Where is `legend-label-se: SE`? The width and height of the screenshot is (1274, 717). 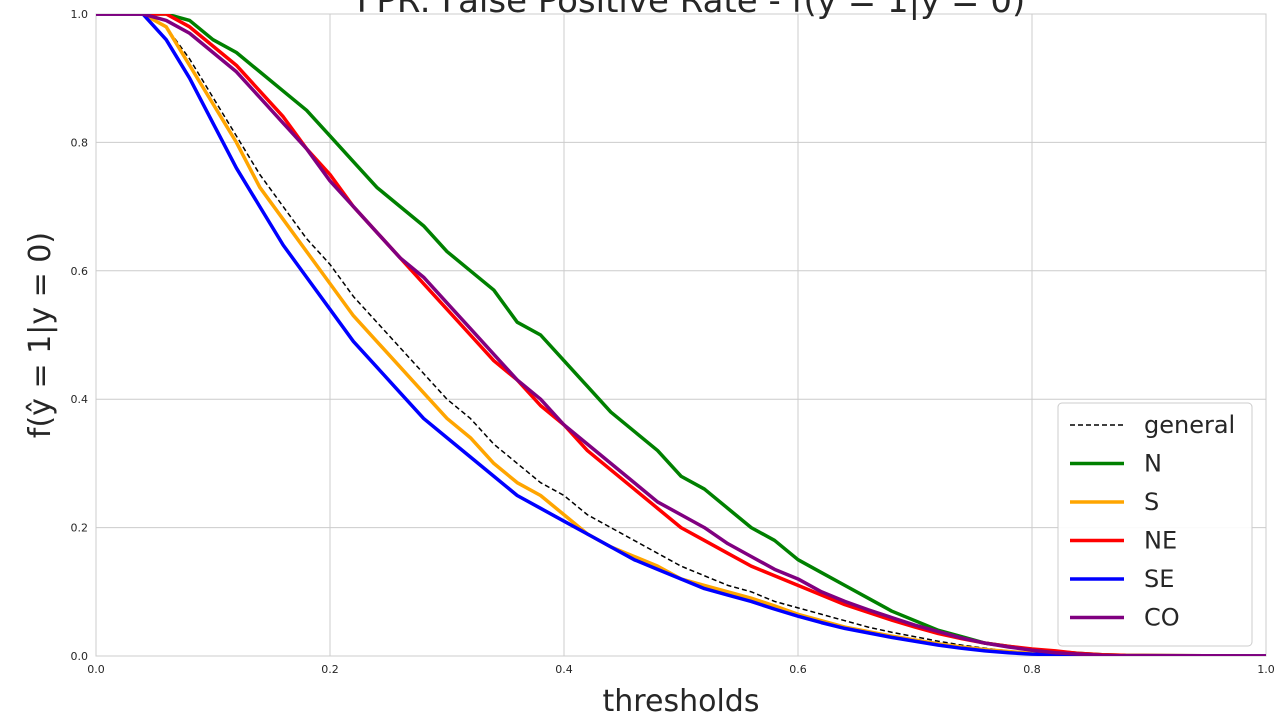
legend-label-se: SE is located at coordinates (1159, 579).